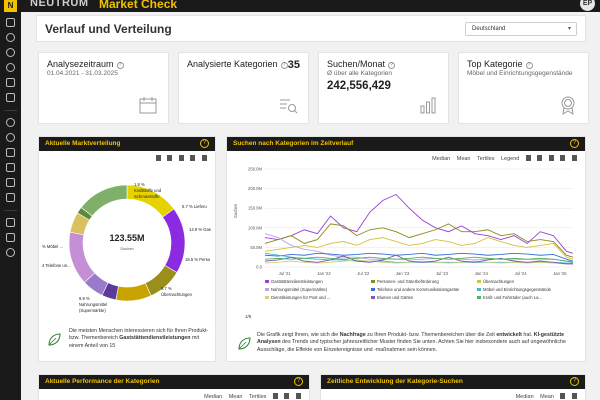 The image size is (600, 400). What do you see at coordinates (54, 339) in the screenshot?
I see `leaf-icon` at bounding box center [54, 339].